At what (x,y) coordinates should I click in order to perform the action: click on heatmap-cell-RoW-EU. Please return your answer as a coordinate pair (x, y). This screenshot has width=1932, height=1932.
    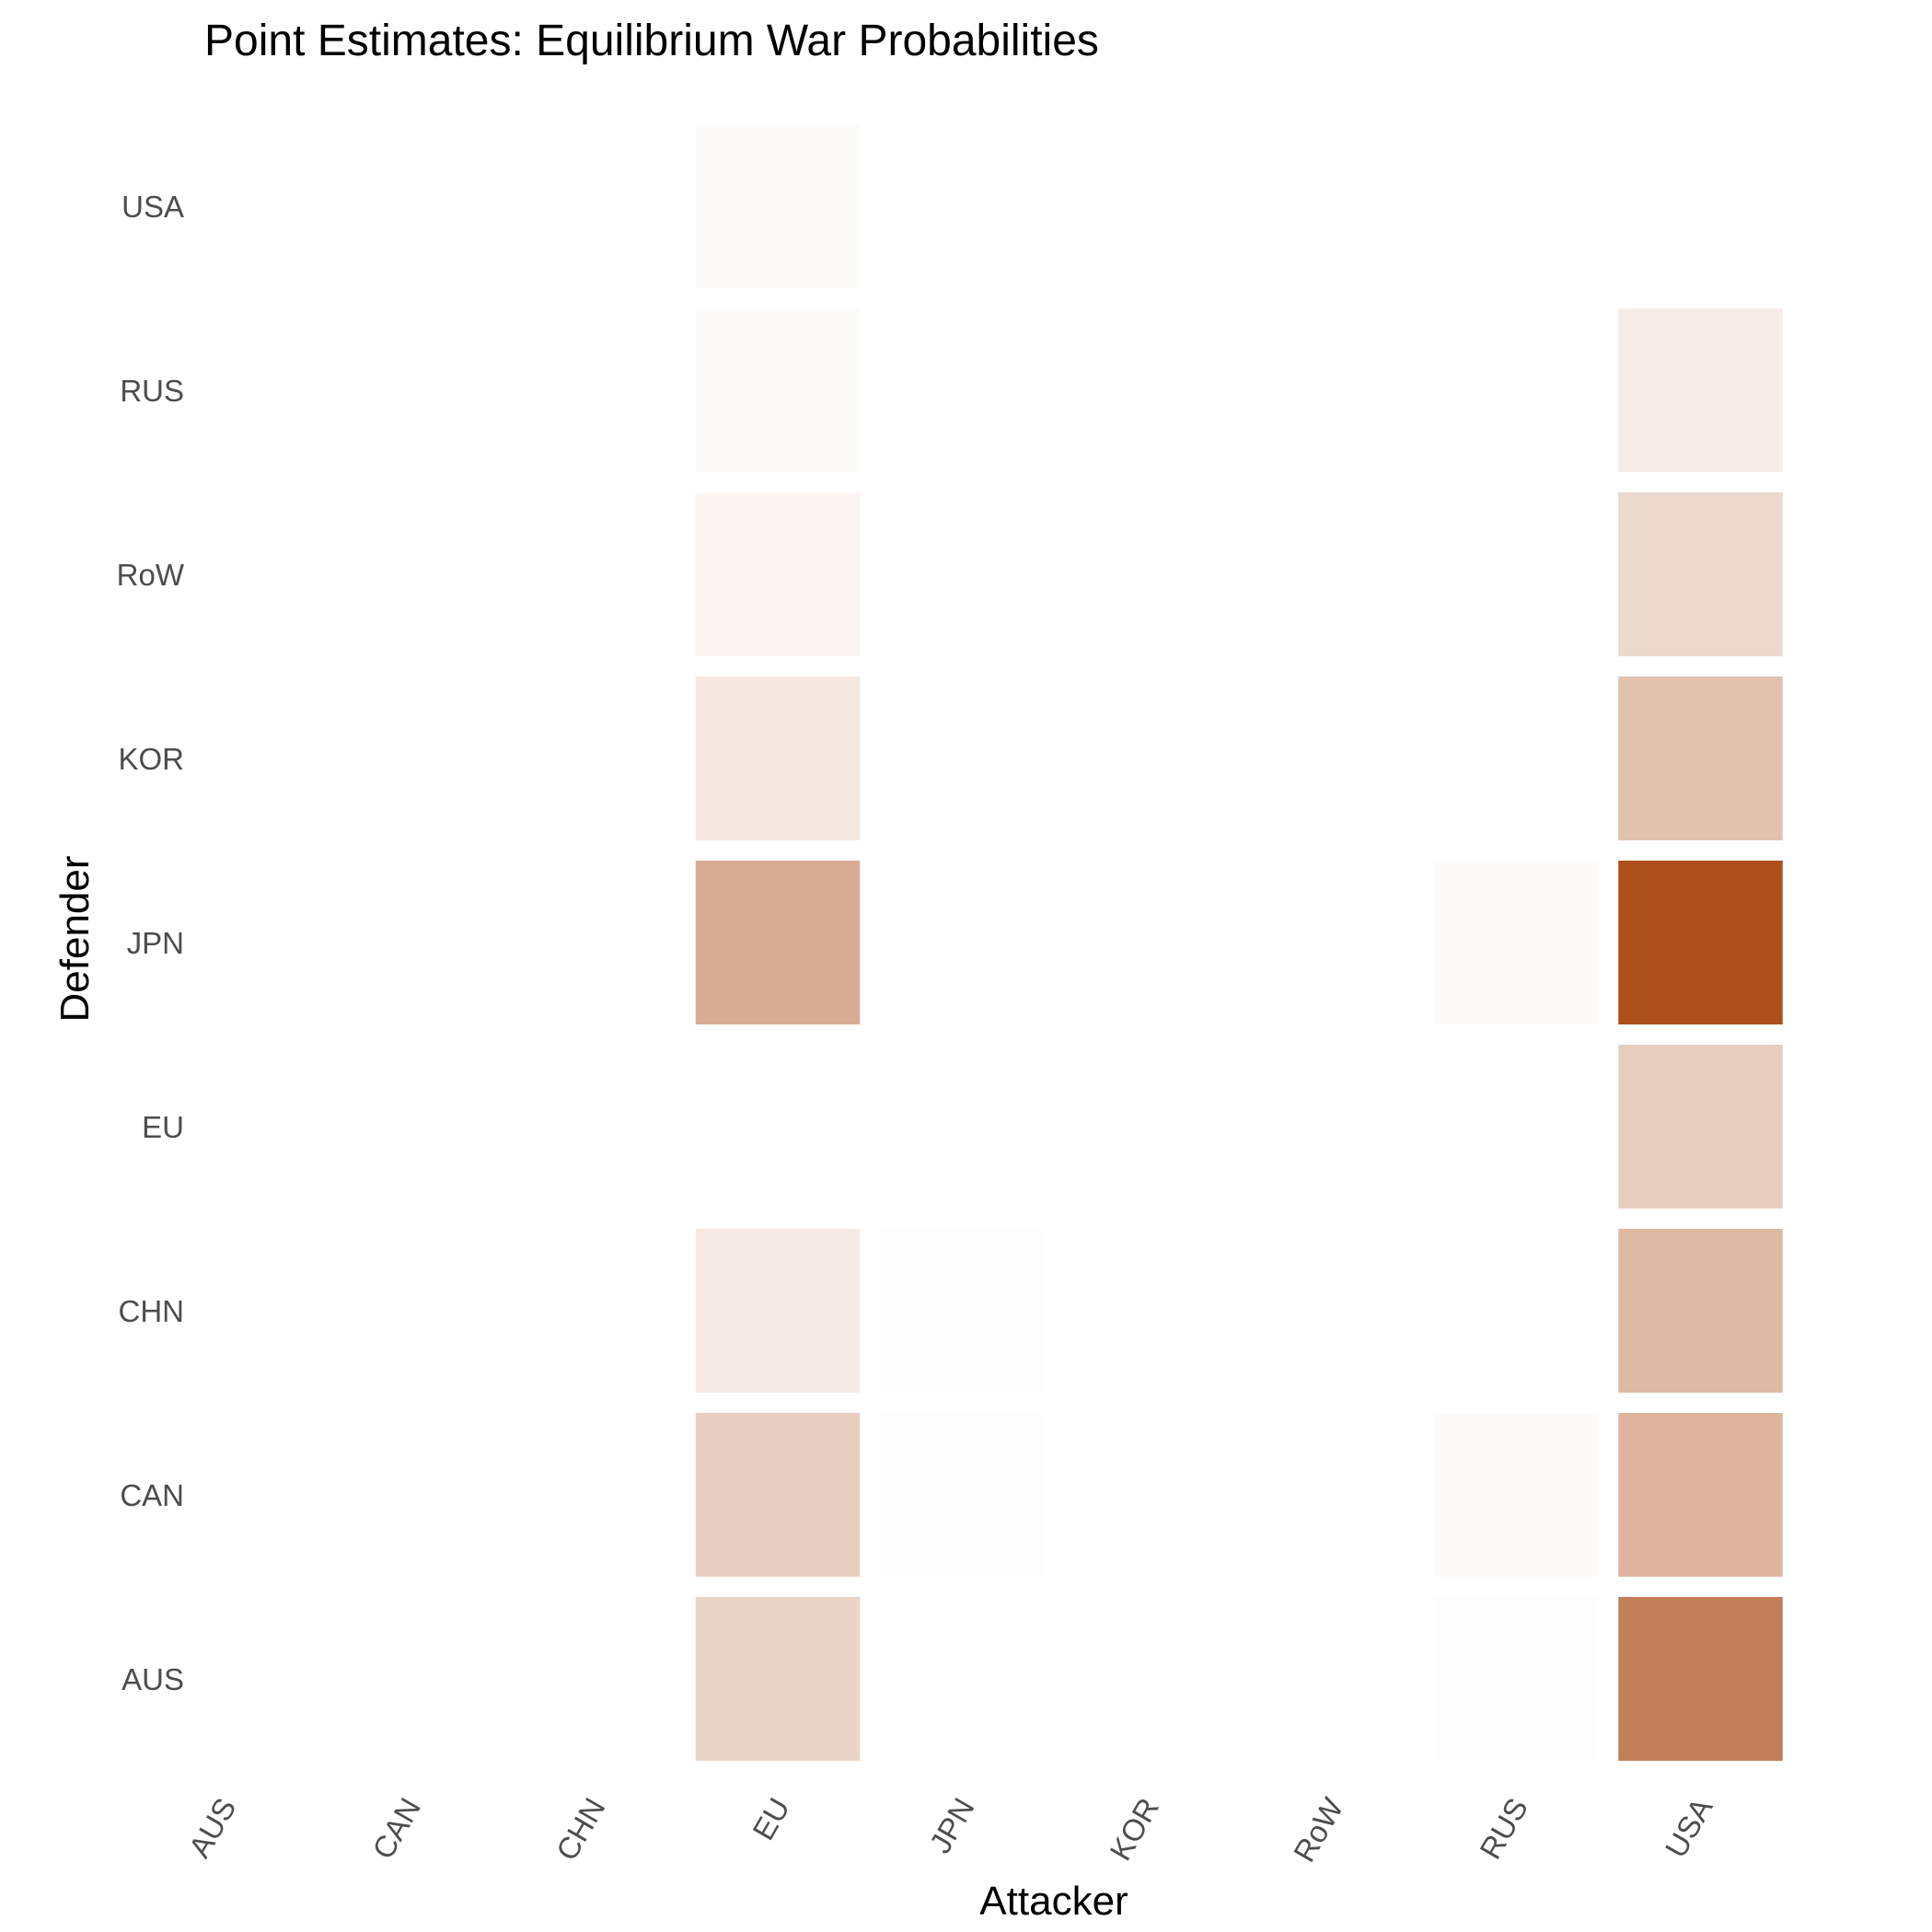
    Looking at the image, I should click on (1332, 1127).